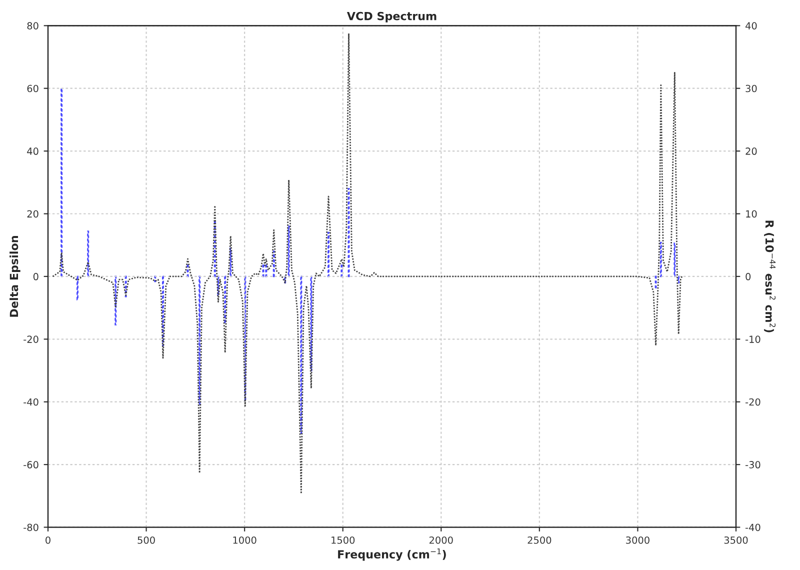 The height and width of the screenshot is (570, 800). What do you see at coordinates (31, 464) in the screenshot?
I see `y-tick-label: -60` at bounding box center [31, 464].